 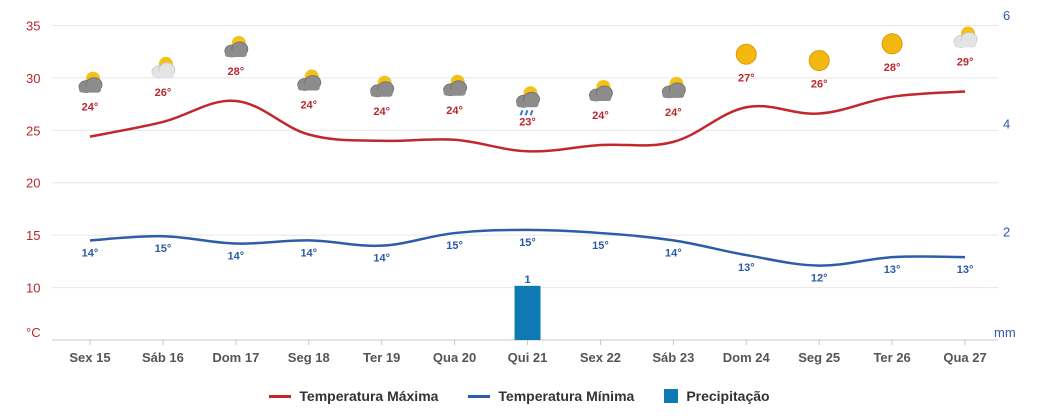 I want to click on y-left-tick-label: 10, so click(x=33, y=288).